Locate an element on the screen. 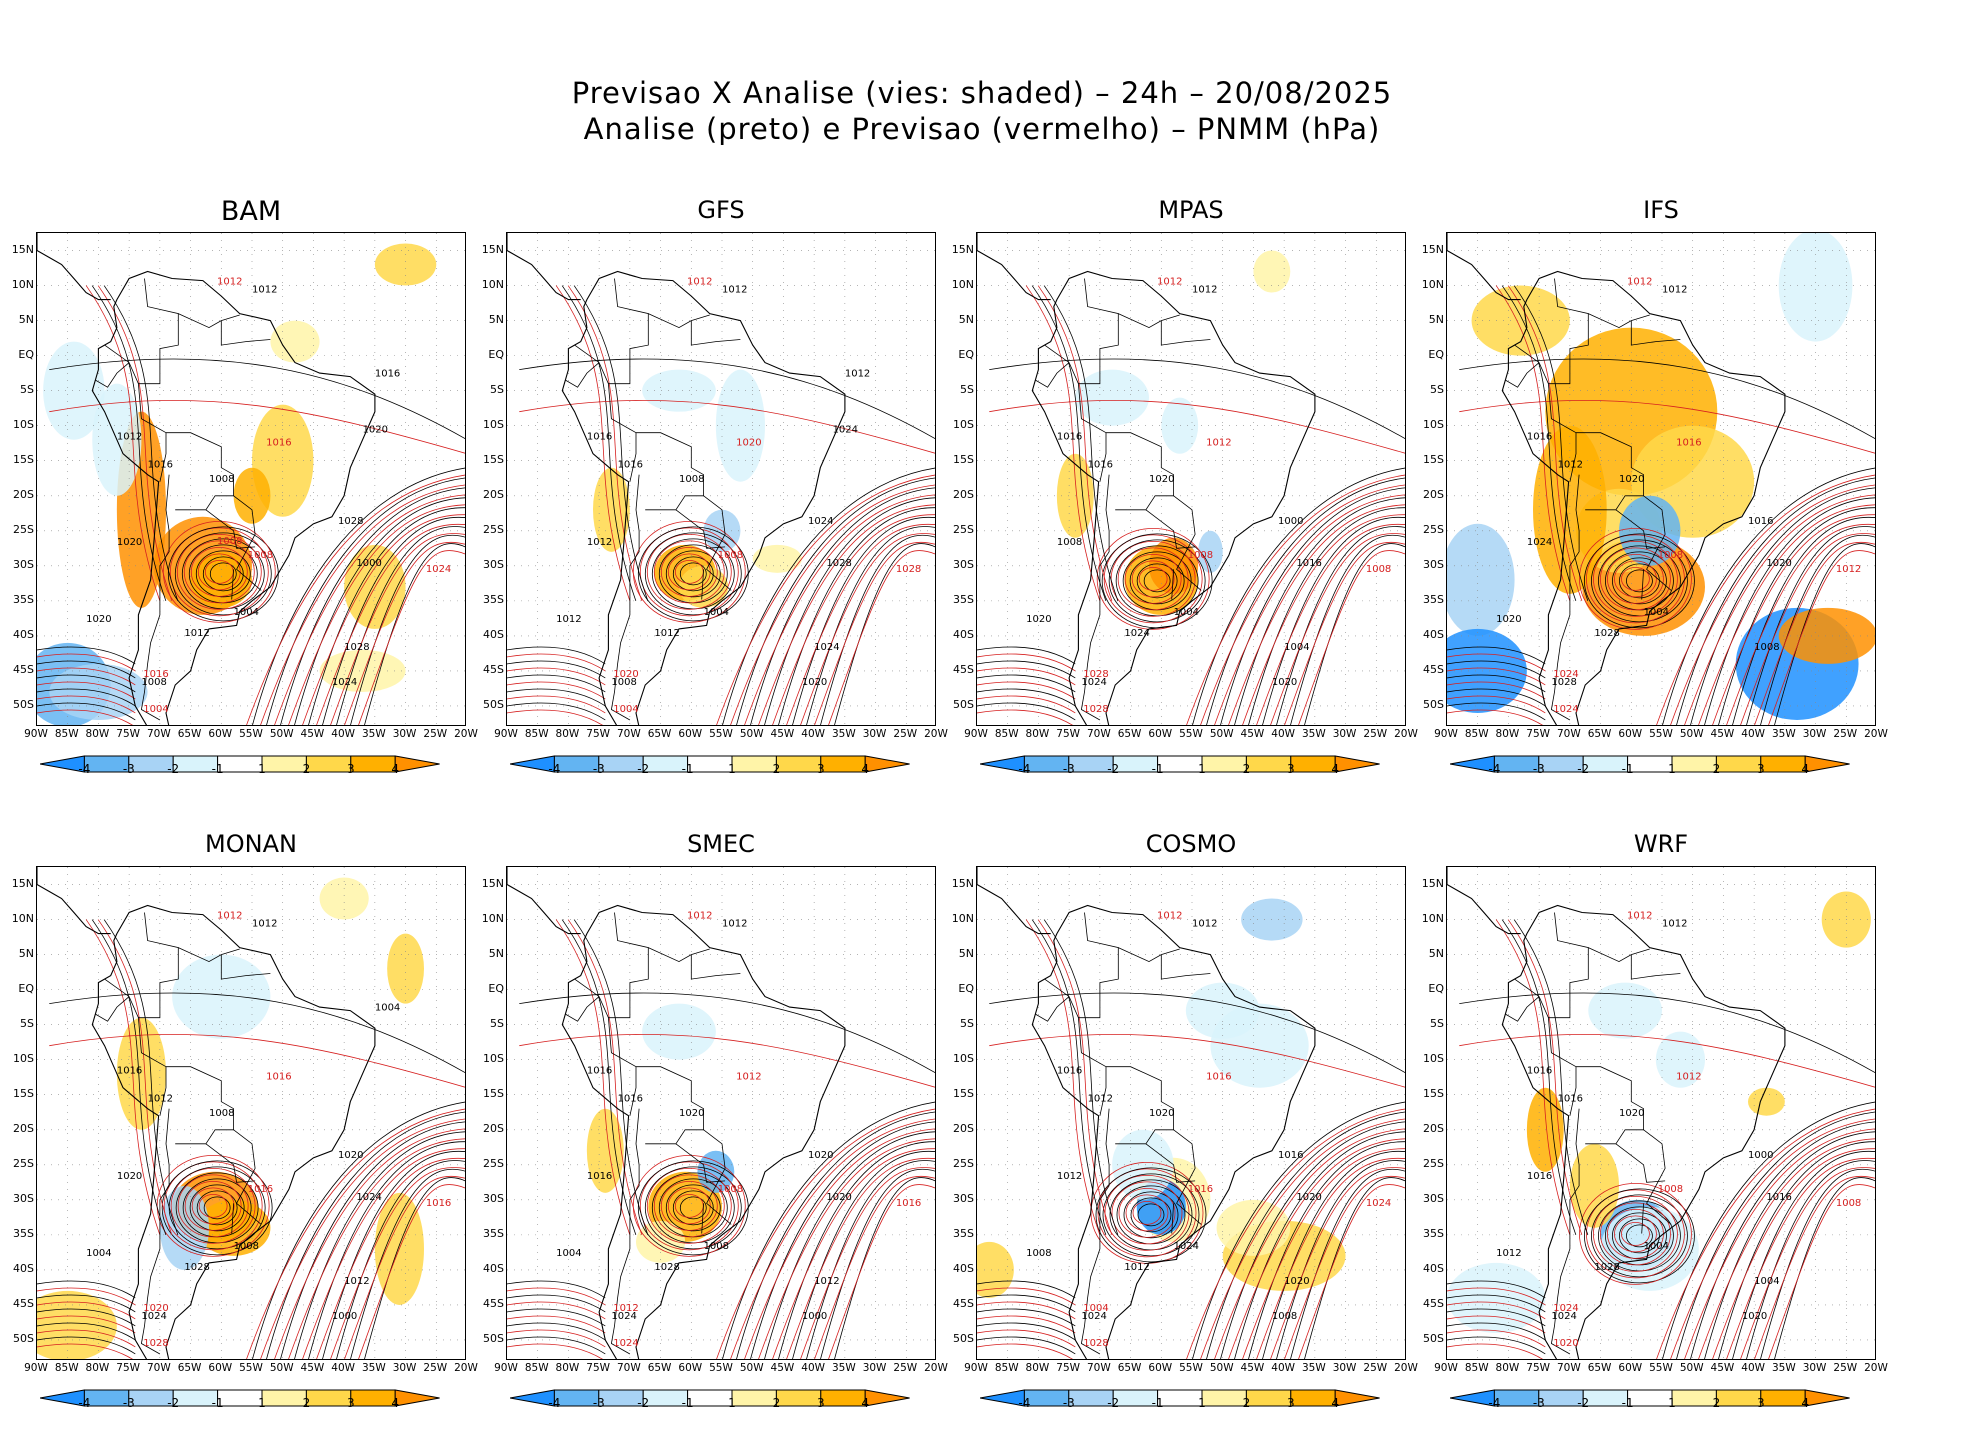 This screenshot has height=1436, width=1964. colorbar-label: -4 is located at coordinates (554, 1403).